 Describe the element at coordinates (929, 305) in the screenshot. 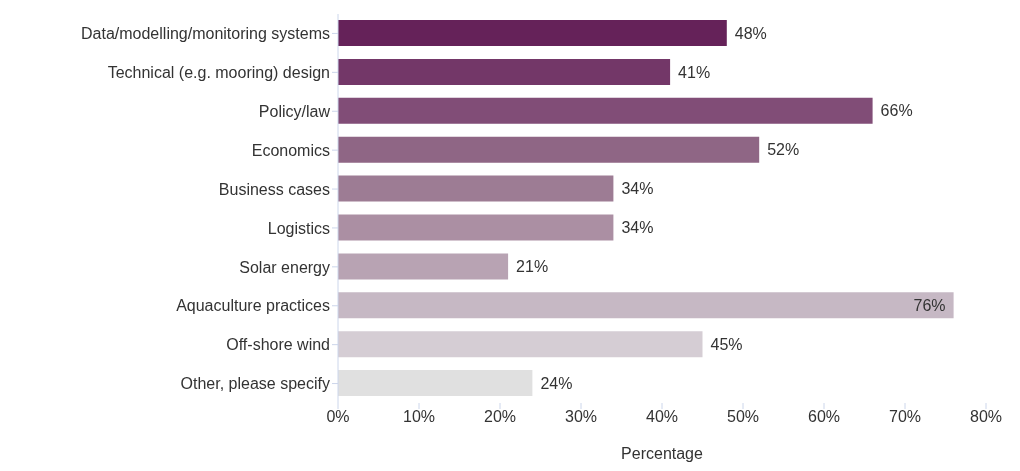

I see `data-label: 76%` at that location.